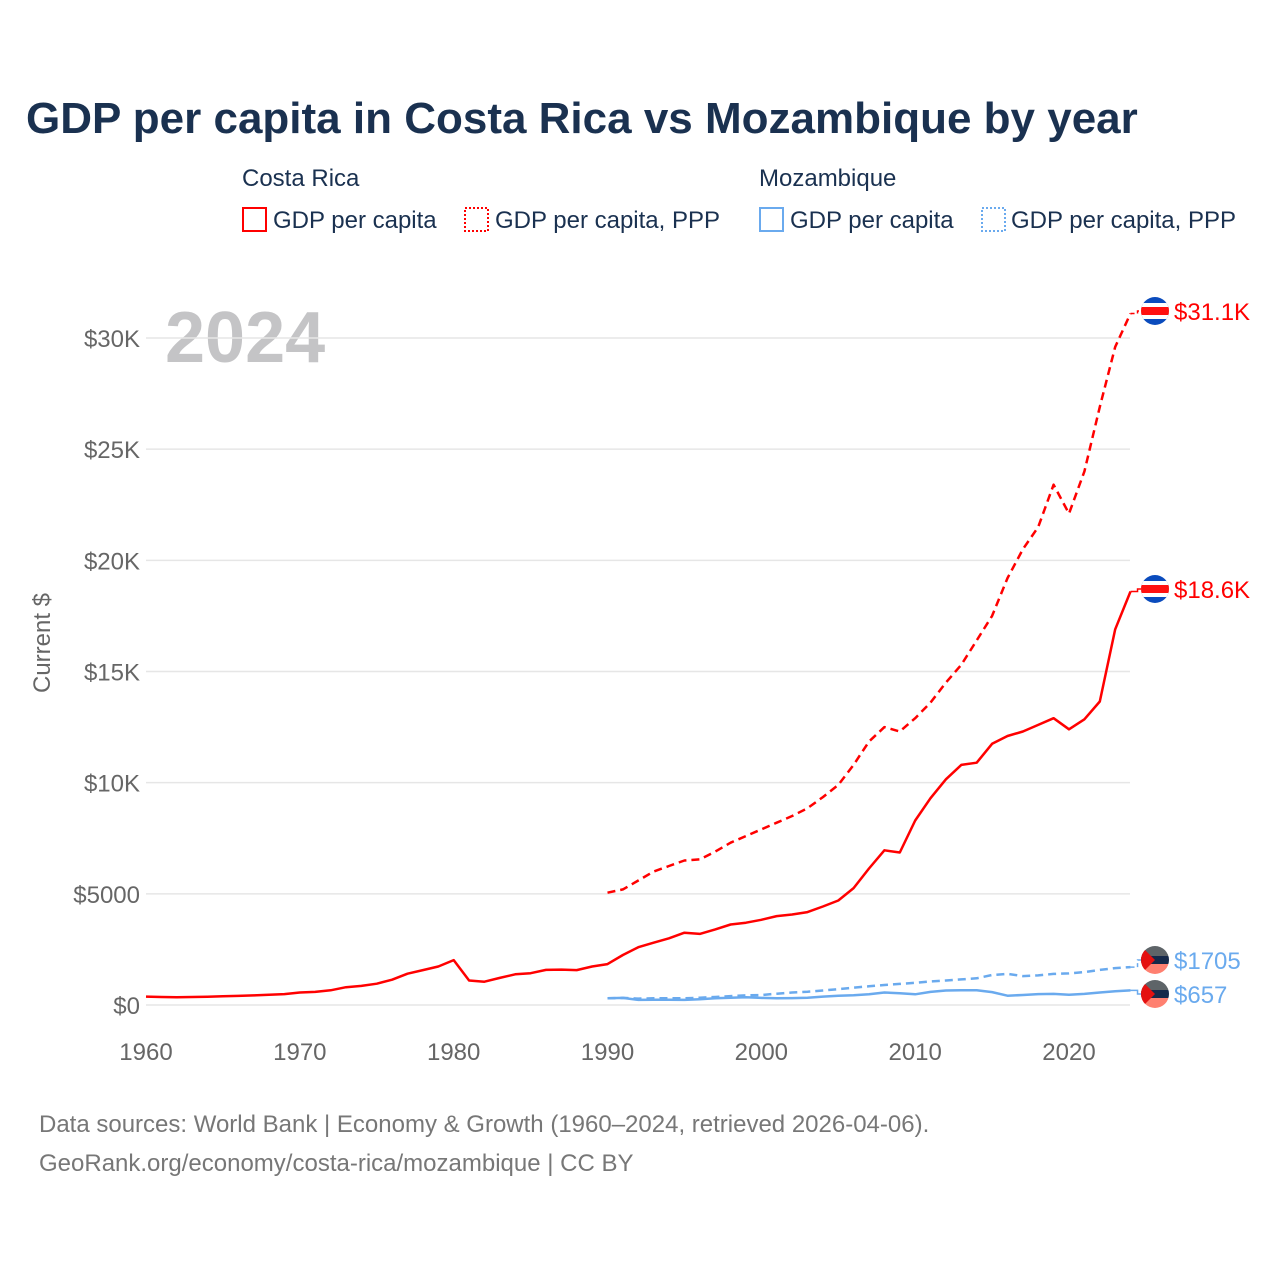  What do you see at coordinates (993, 219) in the screenshot?
I see `legend-swatch-mz-ppp` at bounding box center [993, 219].